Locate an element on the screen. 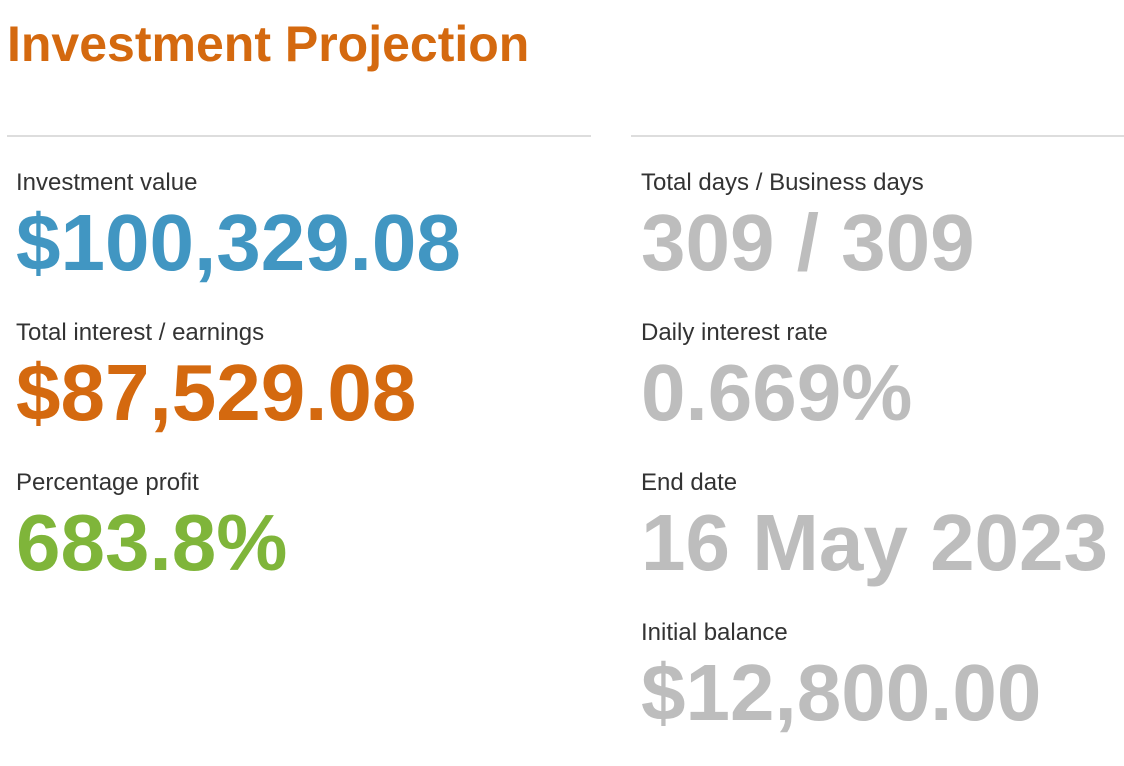  investment-value-label: Investment value is located at coordinates (107, 182).